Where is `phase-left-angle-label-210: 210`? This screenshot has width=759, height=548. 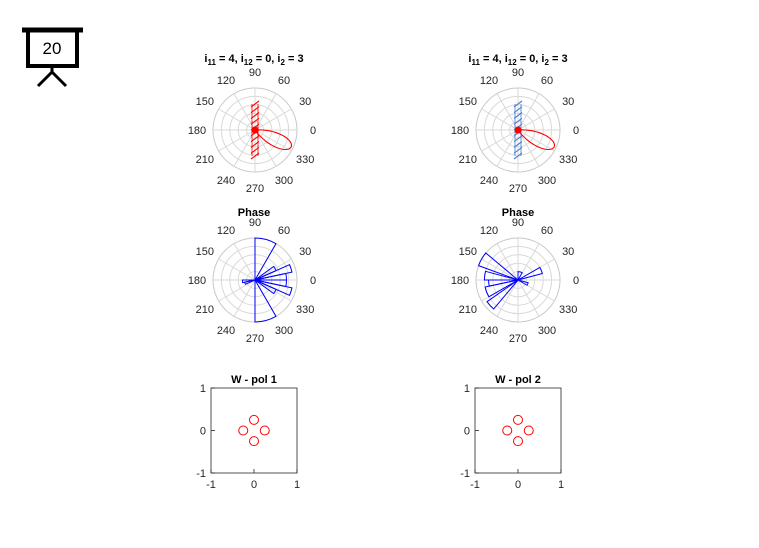 phase-left-angle-label-210: 210 is located at coordinates (205, 310).